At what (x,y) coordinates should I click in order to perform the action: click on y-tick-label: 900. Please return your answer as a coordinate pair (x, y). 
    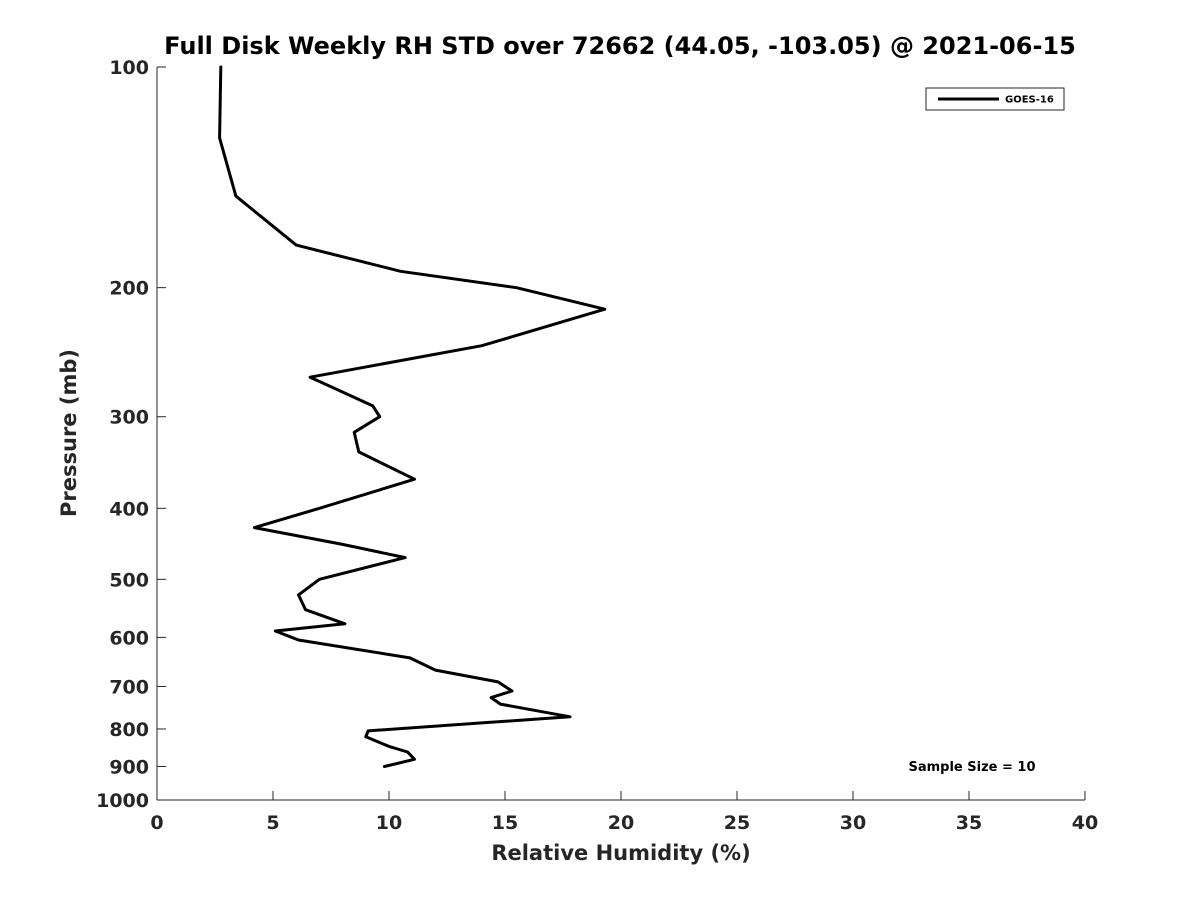
    Looking at the image, I should click on (129, 767).